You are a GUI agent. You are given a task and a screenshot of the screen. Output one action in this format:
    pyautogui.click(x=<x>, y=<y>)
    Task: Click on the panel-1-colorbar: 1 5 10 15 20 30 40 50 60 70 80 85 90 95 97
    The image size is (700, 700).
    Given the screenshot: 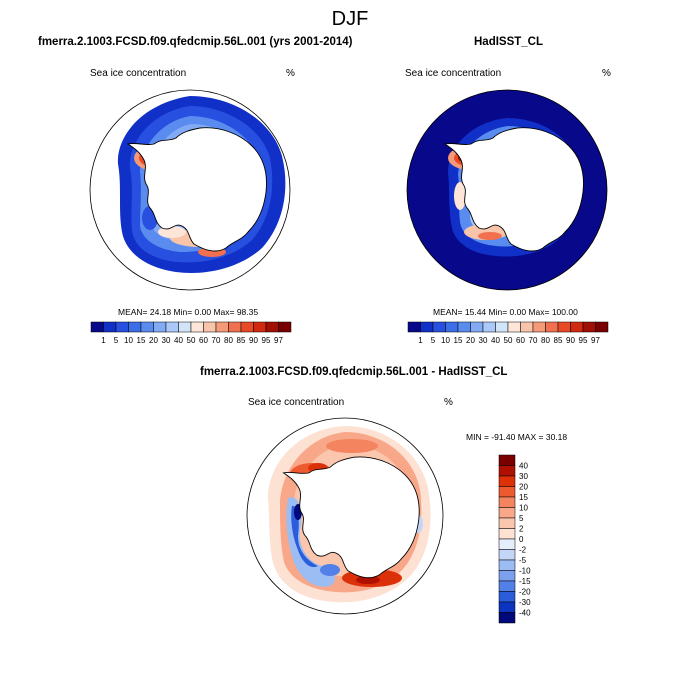 What is the action you would take?
    pyautogui.click(x=191, y=333)
    